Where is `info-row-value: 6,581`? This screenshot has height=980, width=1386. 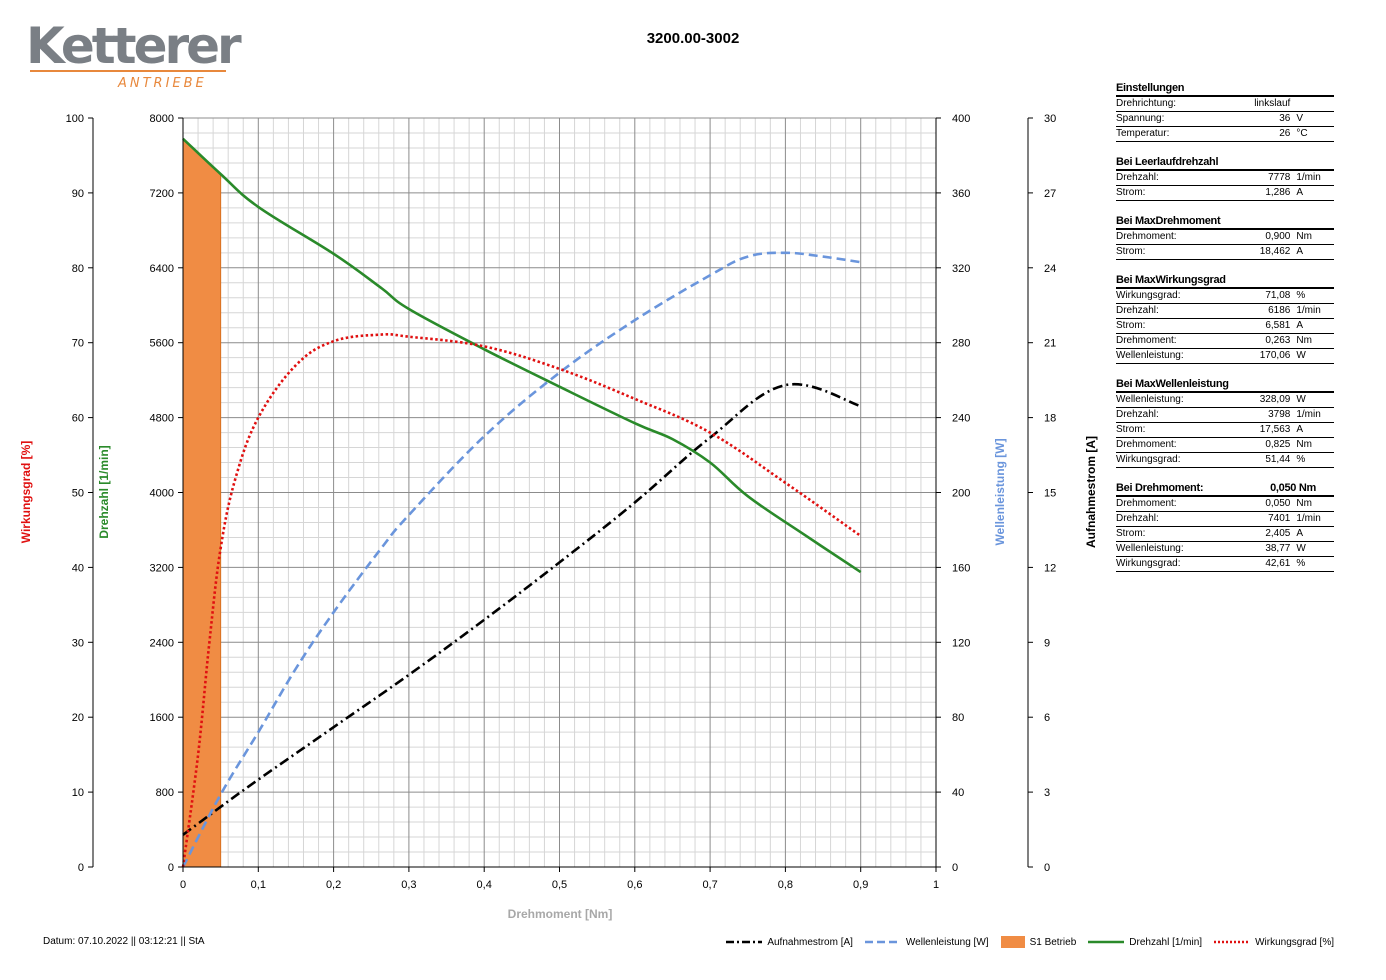
info-row-value: 6,581 is located at coordinates (1278, 325).